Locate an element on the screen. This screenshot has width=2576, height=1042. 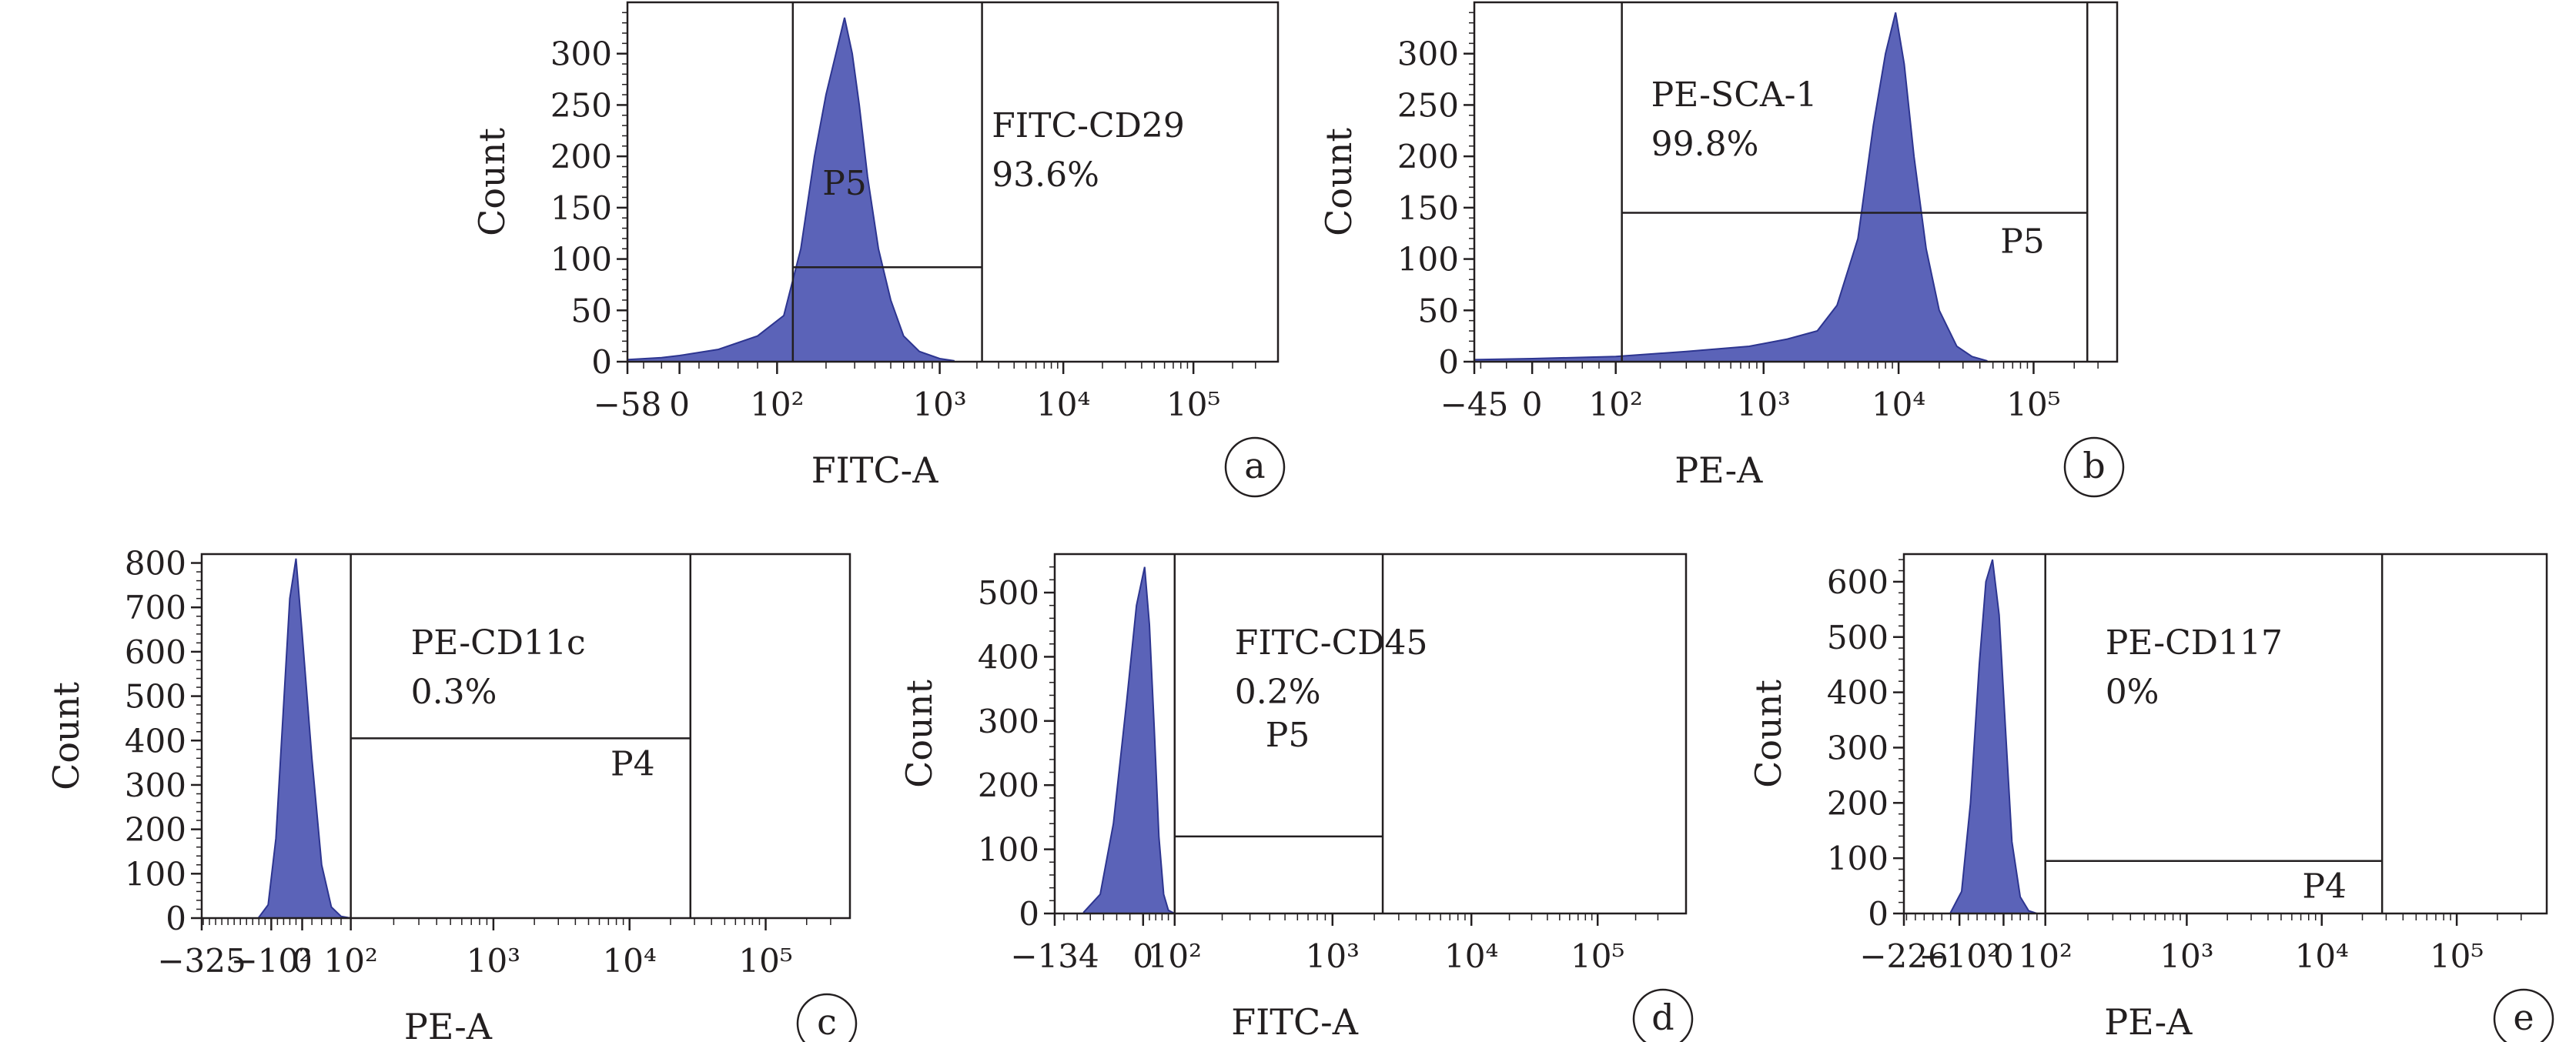
y-tick-label: 800 is located at coordinates (156, 564).